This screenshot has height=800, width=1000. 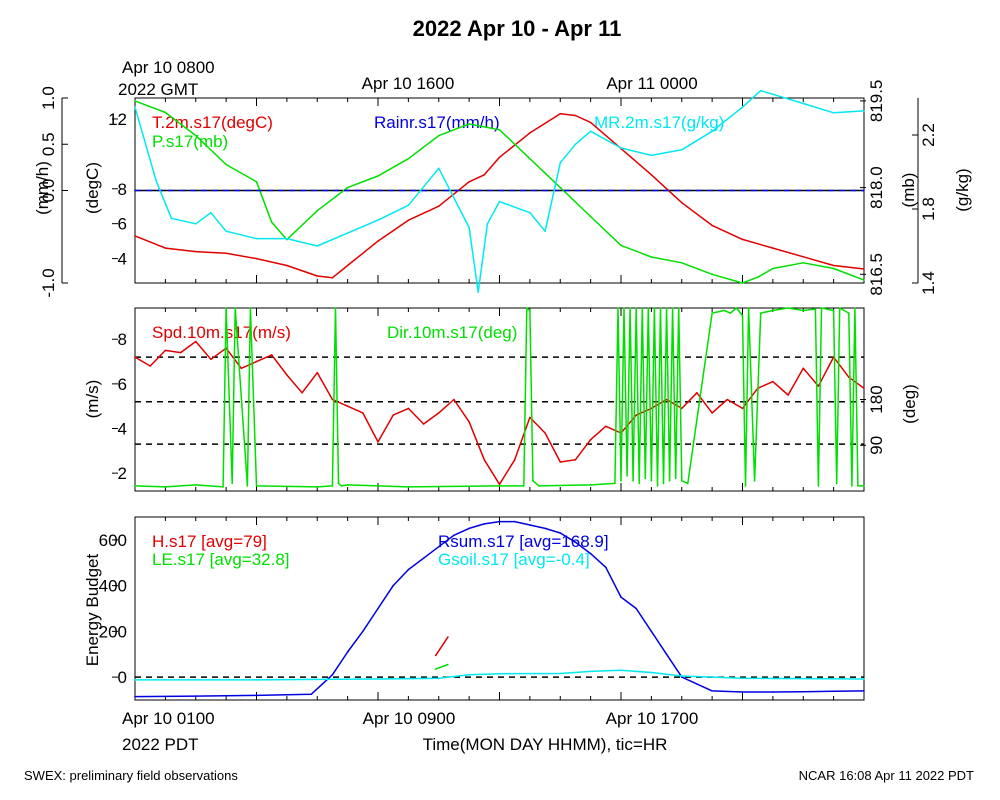 What do you see at coordinates (48, 282) in the screenshot?
I see `y-tick-label-rain: -1.0` at bounding box center [48, 282].